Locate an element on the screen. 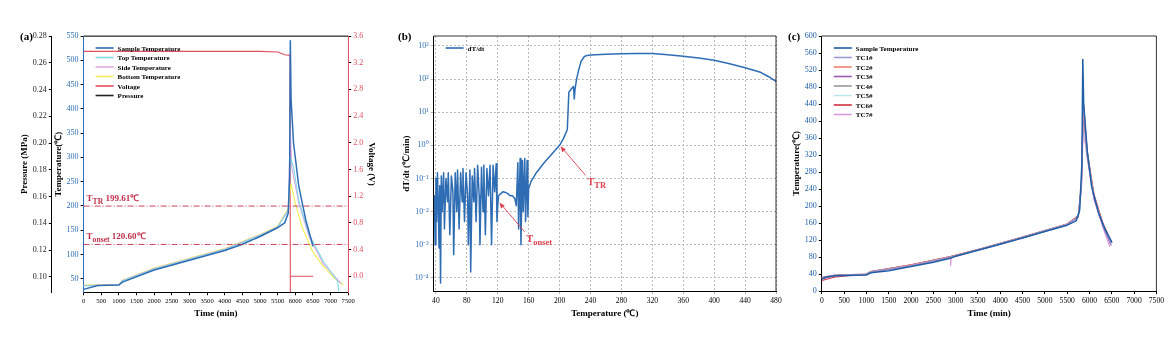 The width and height of the screenshot is (1169, 338). y2-tick-label: 0.4 is located at coordinates (358, 249).